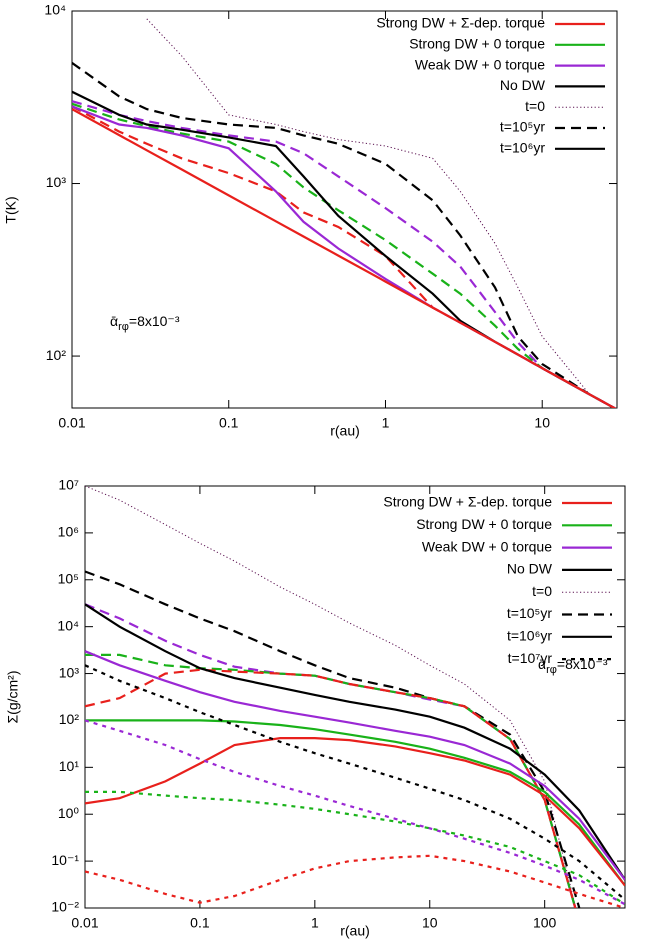  Describe the element at coordinates (13, 697) in the screenshot. I see `y-axis-label: Σ(g/cm²)` at that location.